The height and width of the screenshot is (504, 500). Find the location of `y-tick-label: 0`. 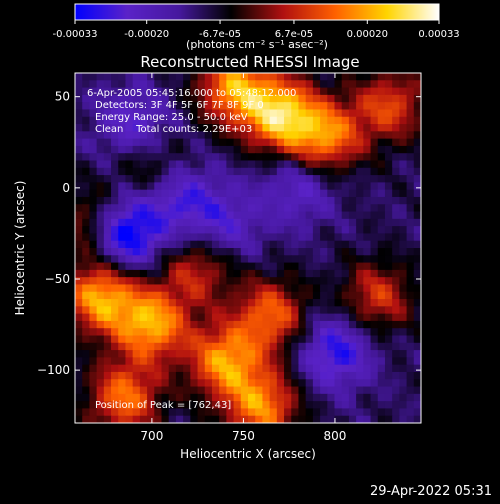

y-tick-label: 0 is located at coordinates (66, 188).